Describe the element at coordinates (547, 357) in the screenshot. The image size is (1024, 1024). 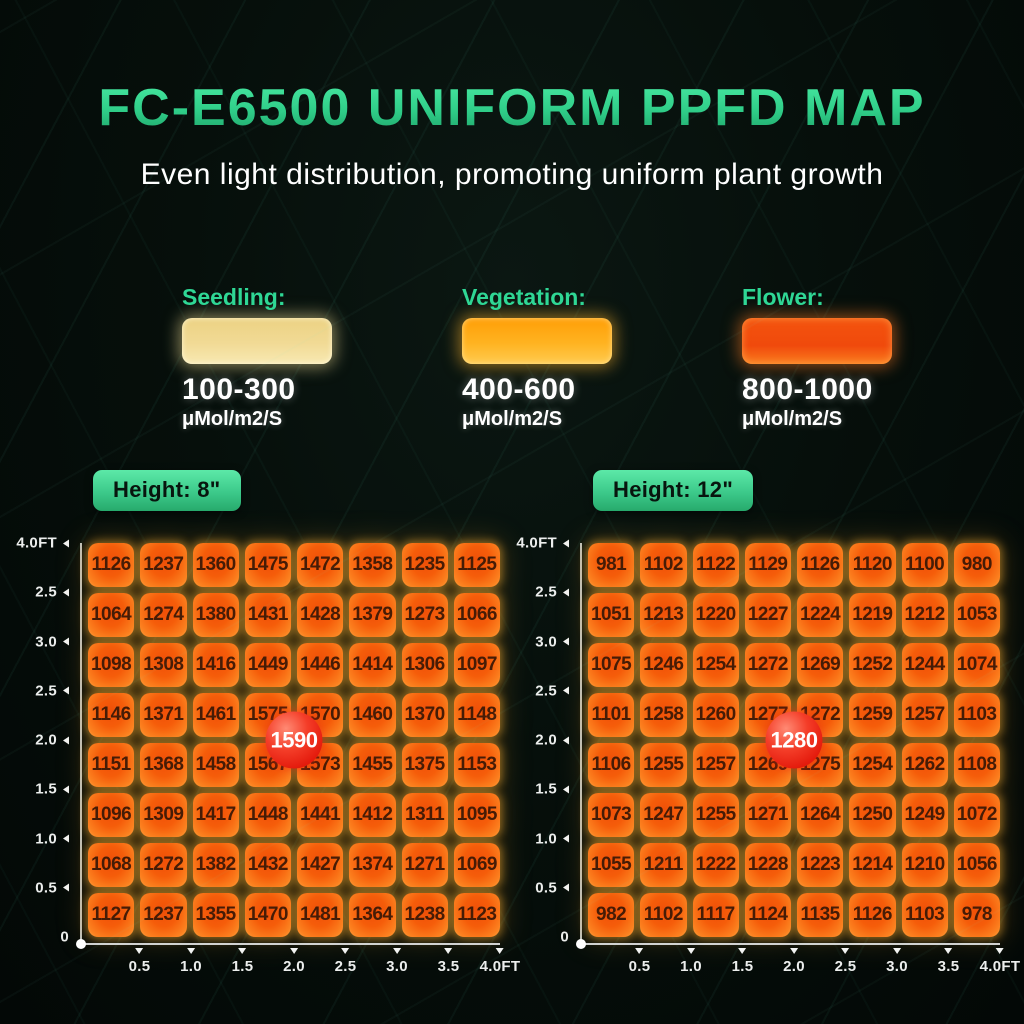
I see `legend-item-vegetation: Vegetation: 400-600 μMol/m2/S` at that location.